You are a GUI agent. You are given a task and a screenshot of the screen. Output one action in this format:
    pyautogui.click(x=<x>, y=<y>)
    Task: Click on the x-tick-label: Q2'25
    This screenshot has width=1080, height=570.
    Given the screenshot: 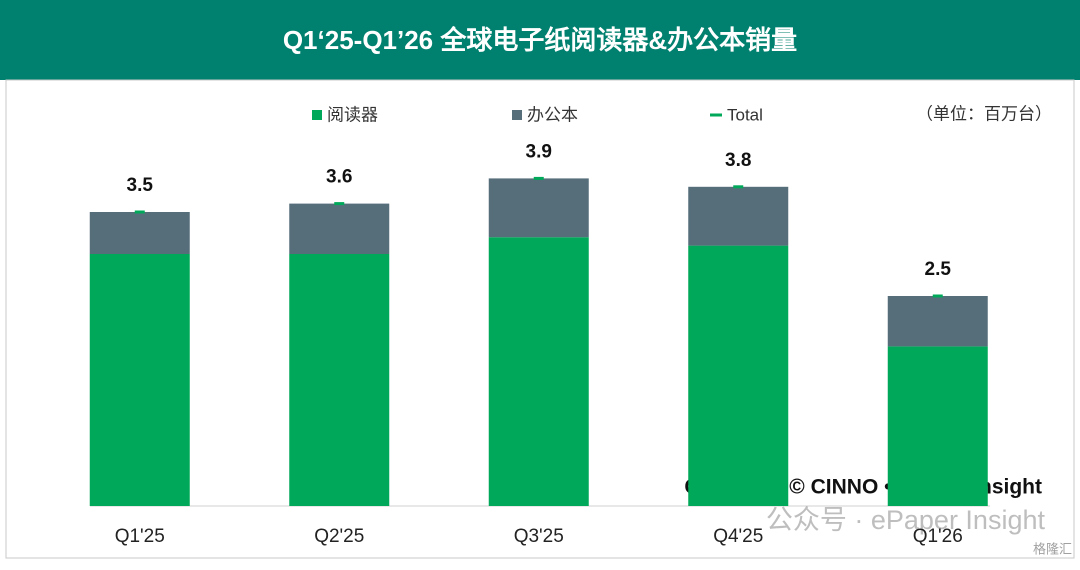 What is the action you would take?
    pyautogui.click(x=339, y=536)
    